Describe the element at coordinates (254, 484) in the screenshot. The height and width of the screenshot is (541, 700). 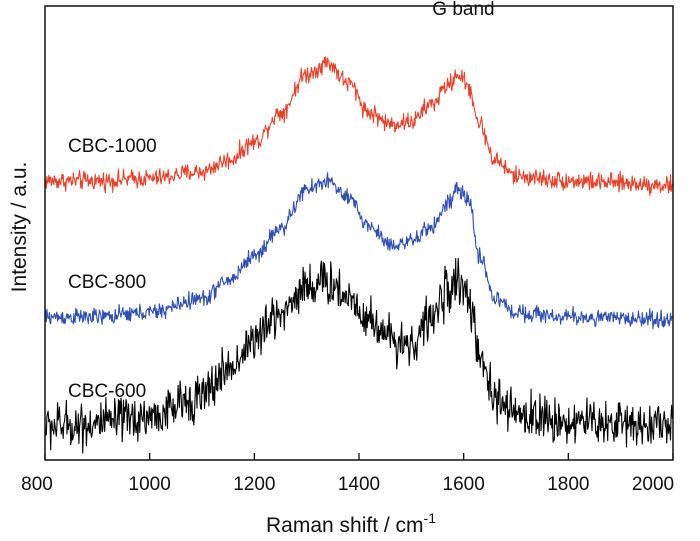
I see `x-tick-label-1200: 1200` at that location.